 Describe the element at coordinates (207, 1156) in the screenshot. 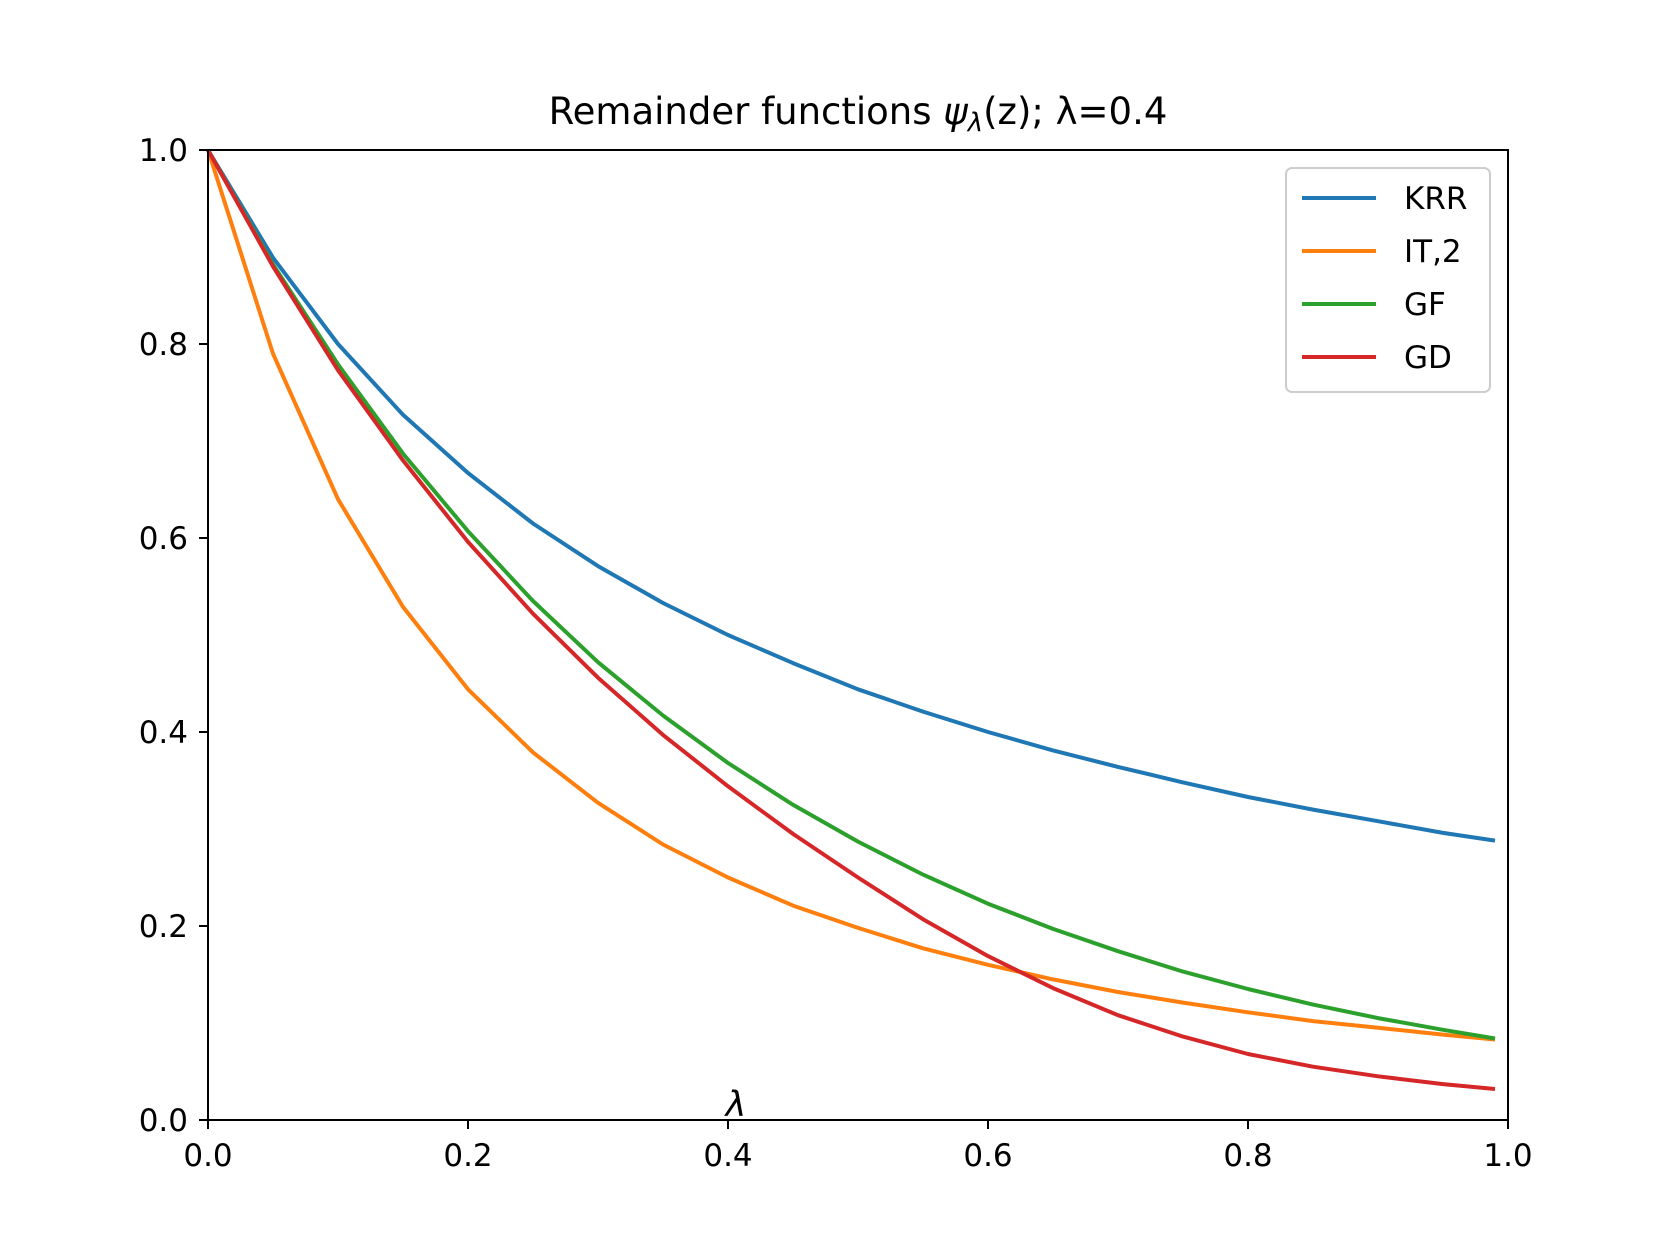

I see `x-tick-label: 0.0` at that location.